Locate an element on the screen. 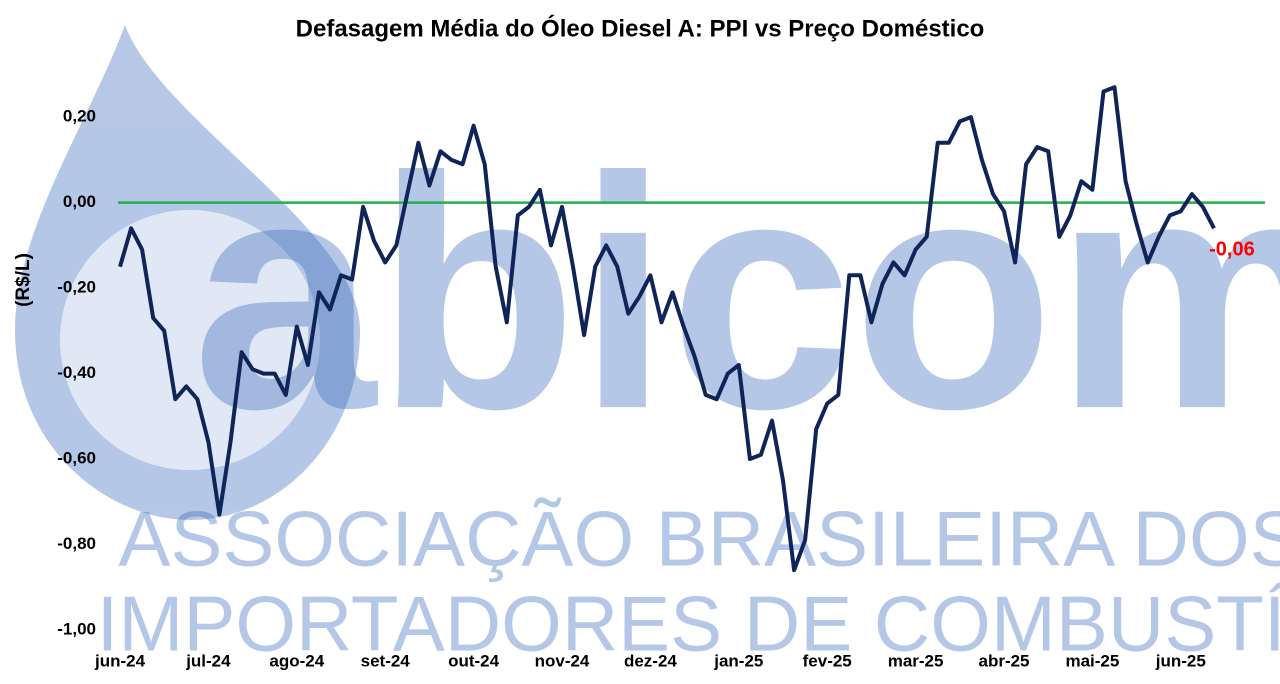  x-tick-label: jan-25 is located at coordinates (738, 660).